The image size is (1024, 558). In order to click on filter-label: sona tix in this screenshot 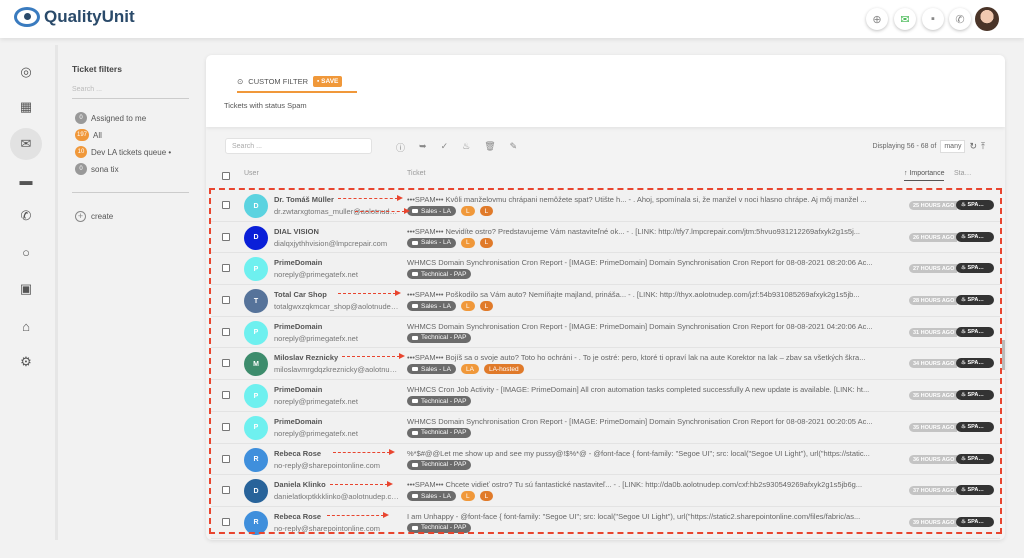, I will do `click(105, 169)`.